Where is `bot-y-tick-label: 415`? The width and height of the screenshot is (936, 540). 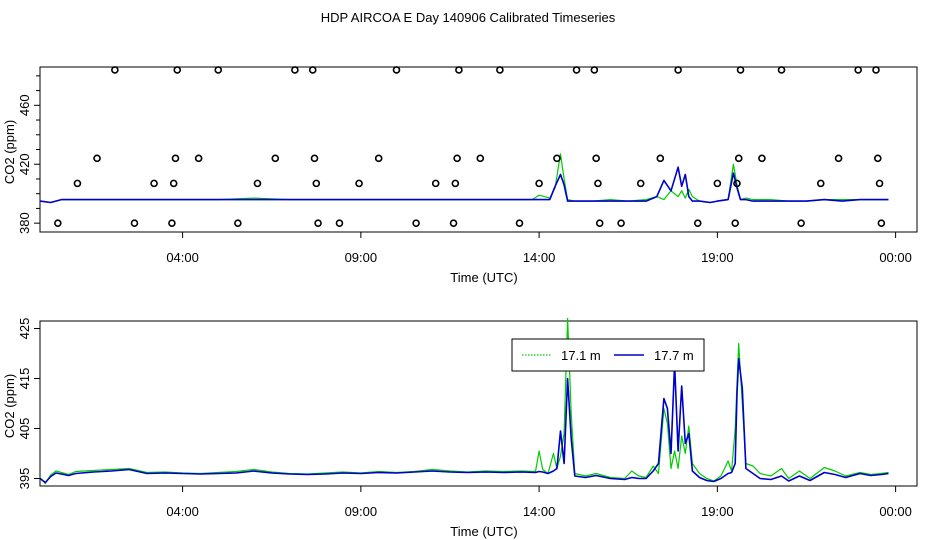
bot-y-tick-label: 415 is located at coordinates (24, 379).